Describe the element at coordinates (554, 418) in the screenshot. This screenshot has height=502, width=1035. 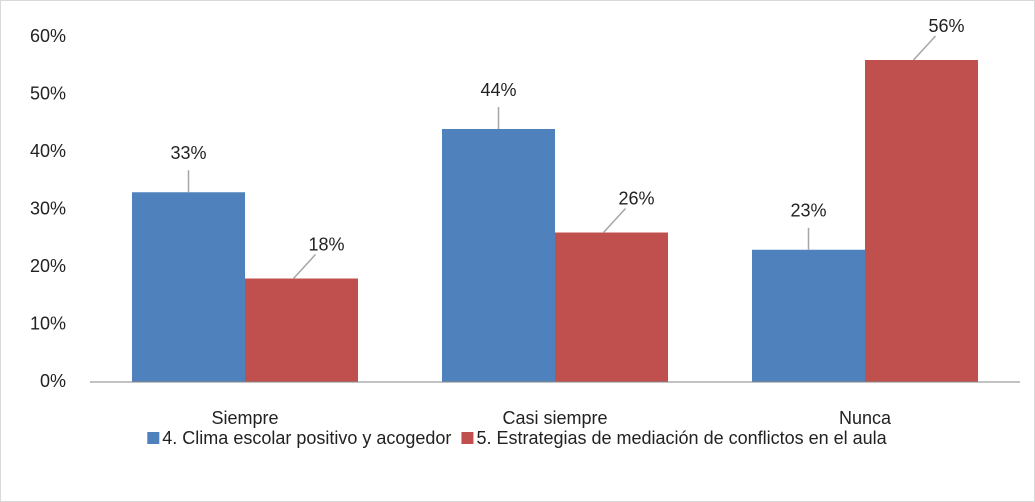
I see `x-tick-label: Casi siempre` at that location.